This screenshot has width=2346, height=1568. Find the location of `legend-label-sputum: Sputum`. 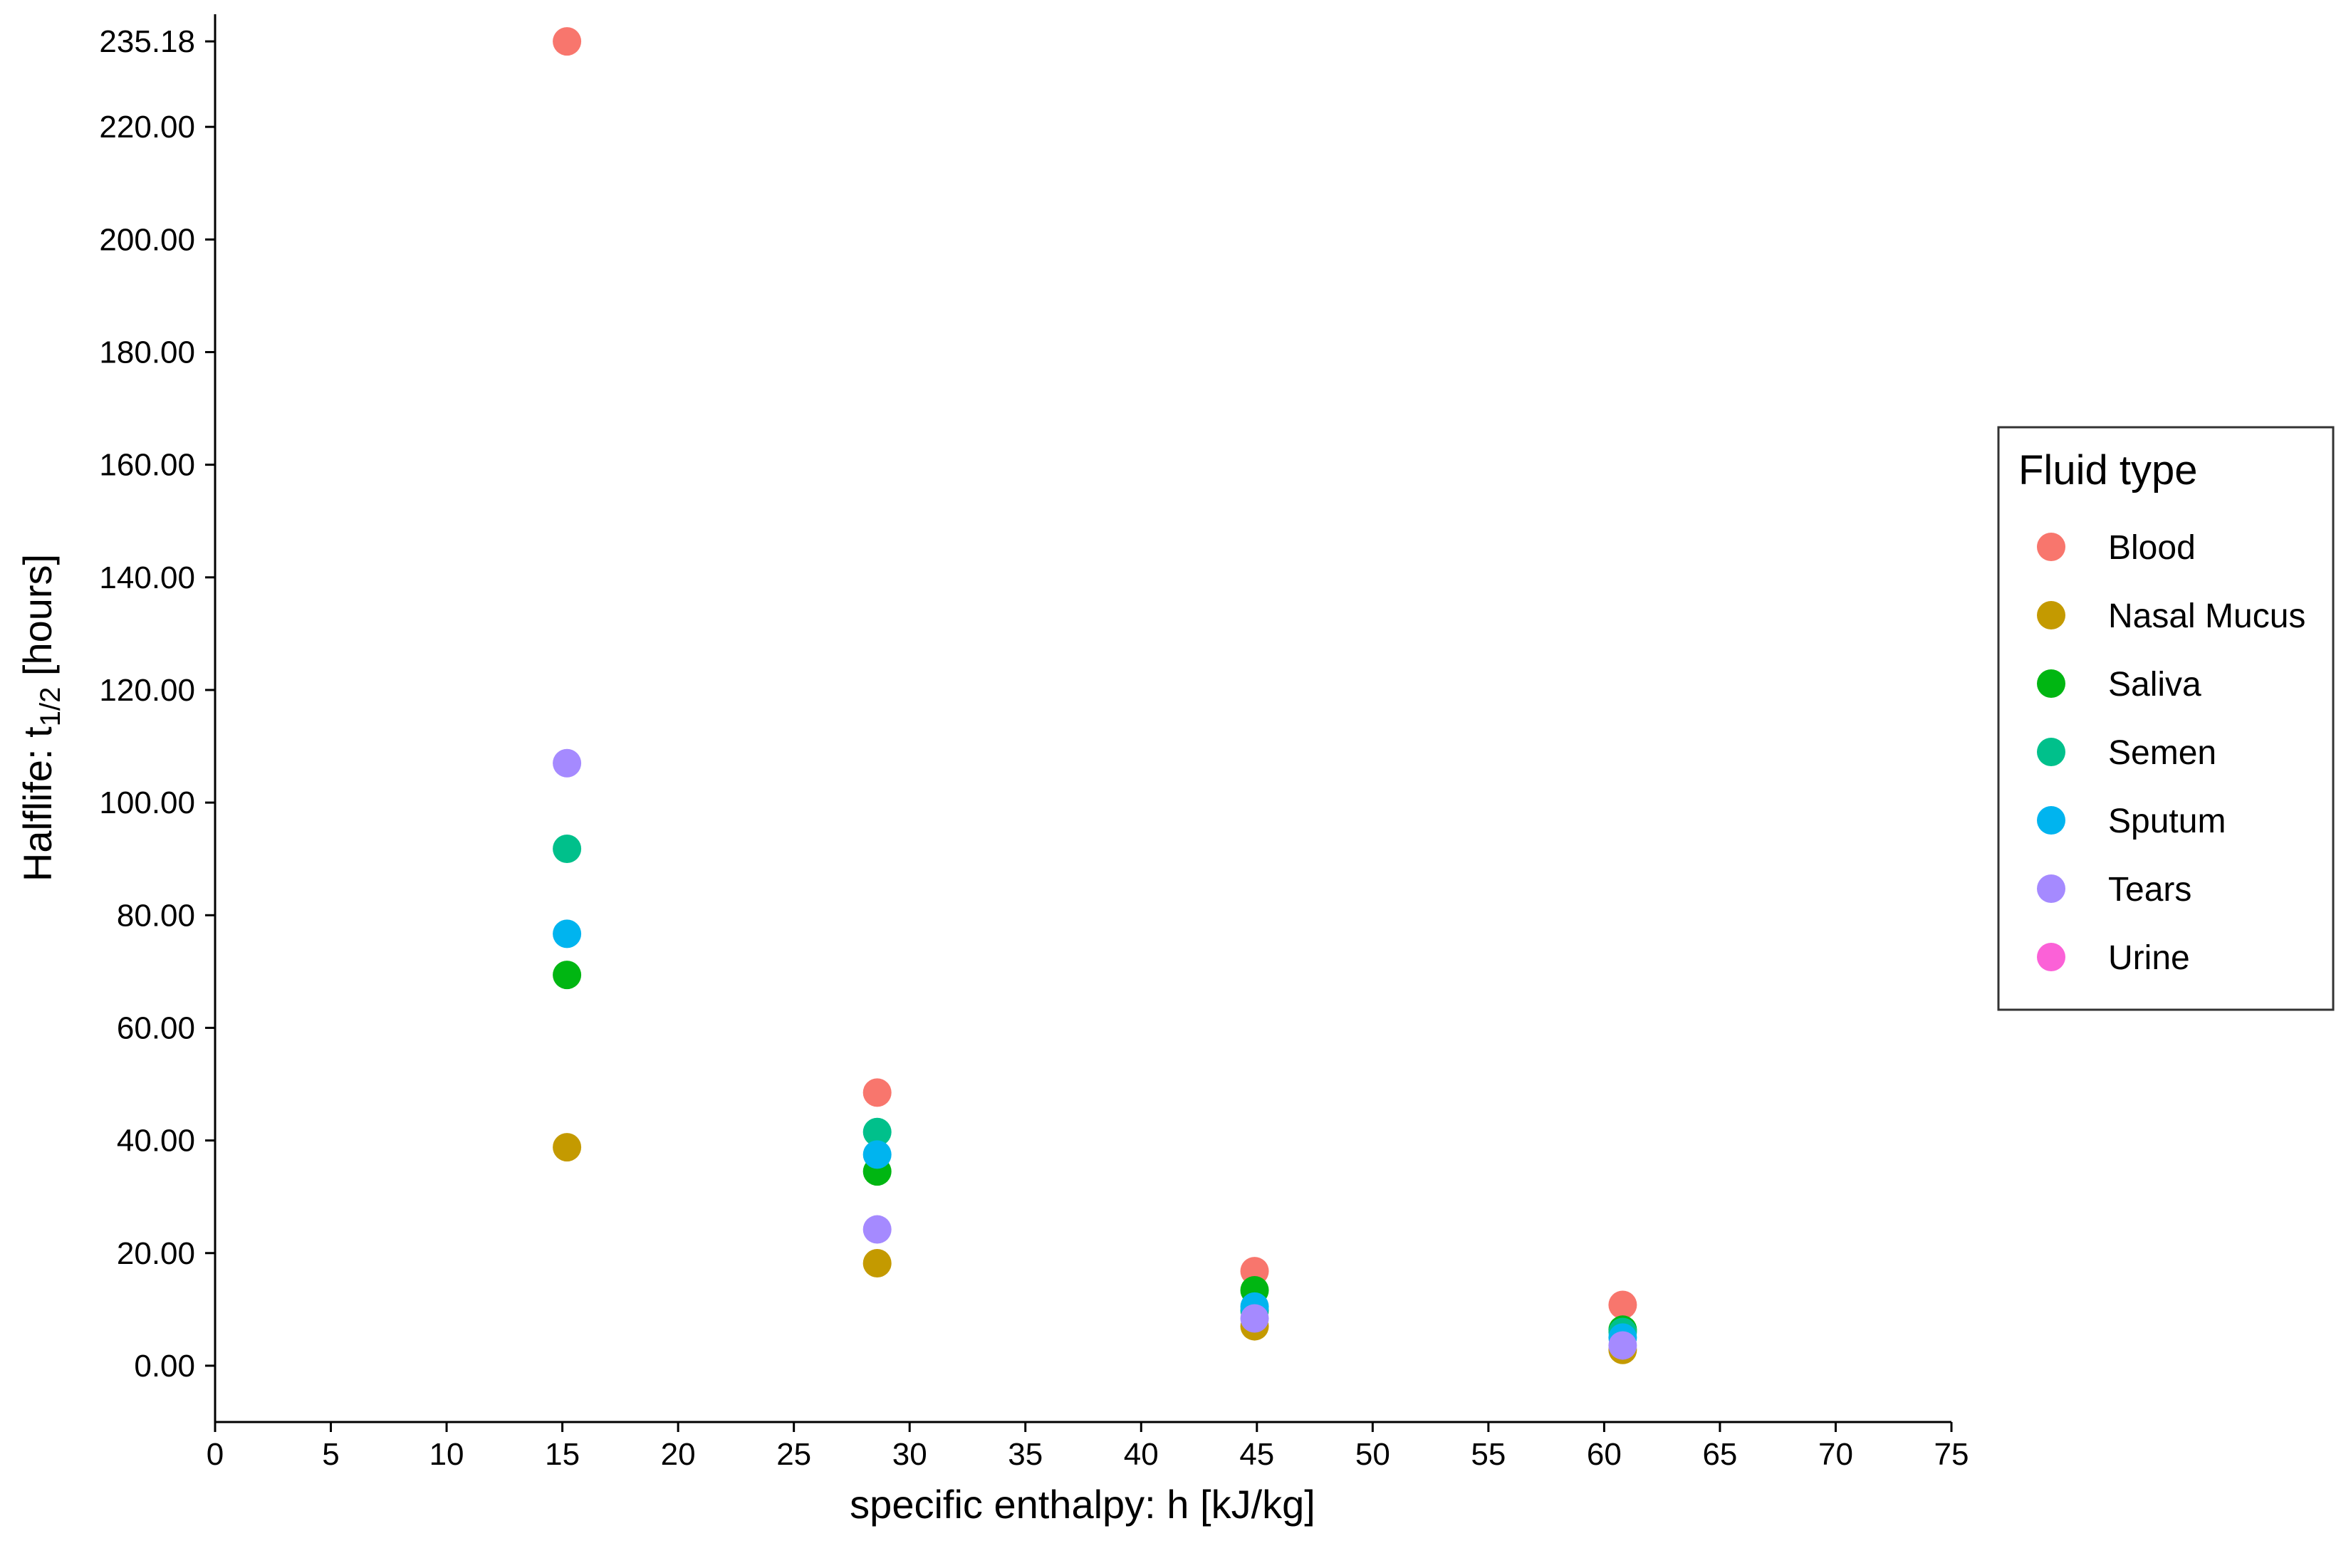

legend-label-sputum: Sputum is located at coordinates (2167, 821).